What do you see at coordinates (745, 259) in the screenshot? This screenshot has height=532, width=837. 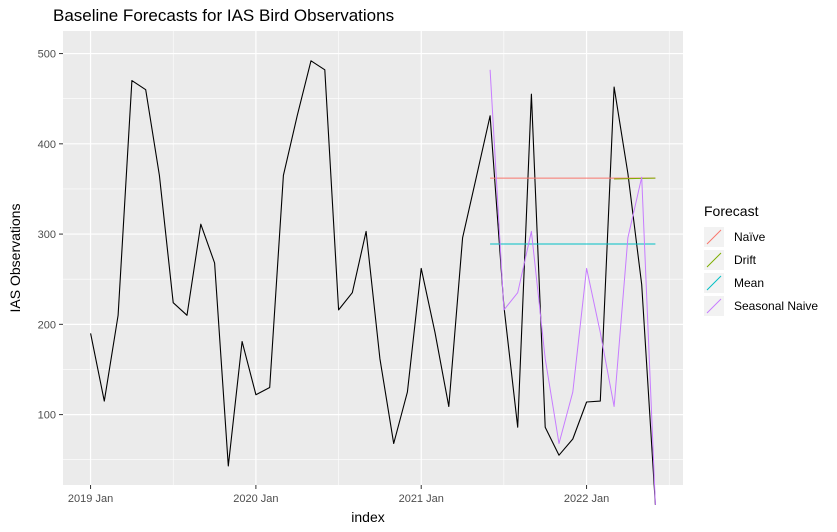 I see `legend-label-drift: Drift` at bounding box center [745, 259].